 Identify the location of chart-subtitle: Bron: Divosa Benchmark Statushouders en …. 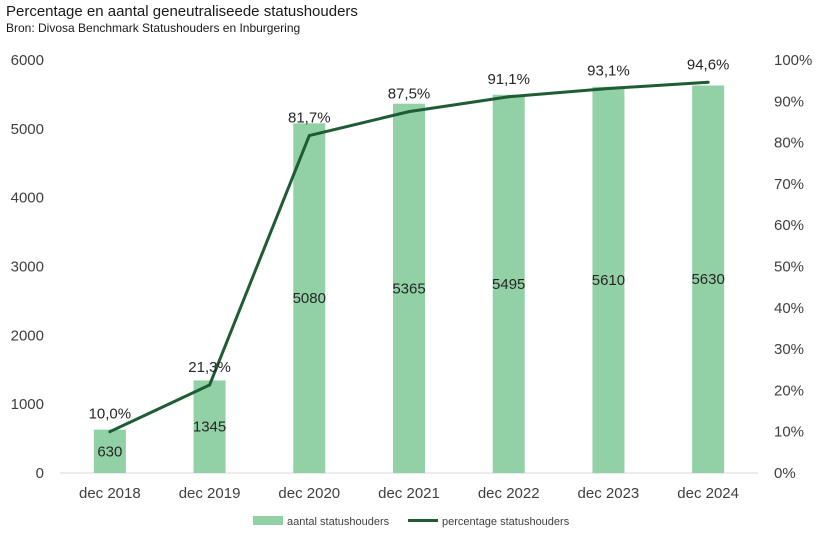
(153, 28).